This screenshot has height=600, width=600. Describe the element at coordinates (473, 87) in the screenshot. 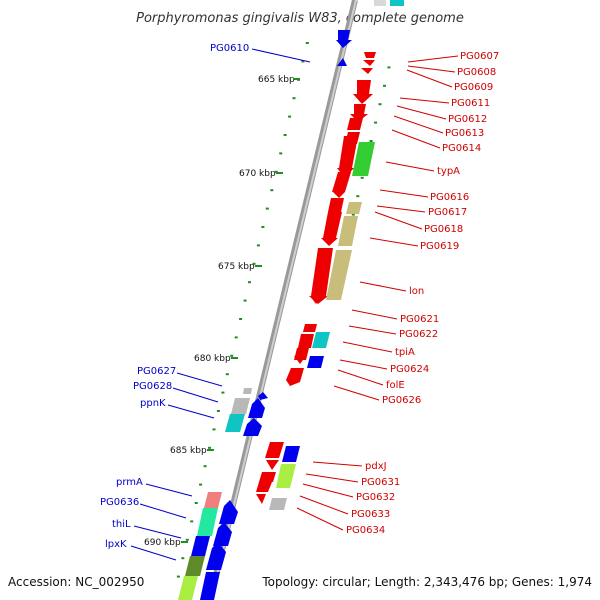

I see `label-pg0609: PG0609` at that location.